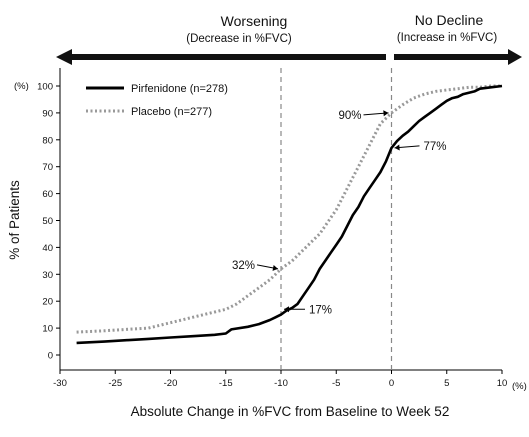  What do you see at coordinates (447, 38) in the screenshot?
I see `nodecline-subtitle: (Increase in %FVC)` at bounding box center [447, 38].